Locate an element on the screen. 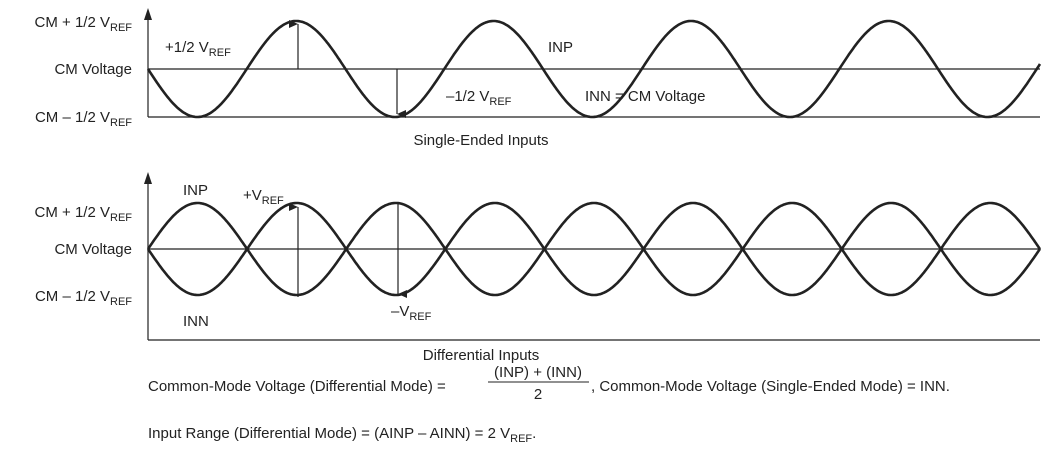  fraction-numerator: (INP) + (INN) is located at coordinates (538, 372).